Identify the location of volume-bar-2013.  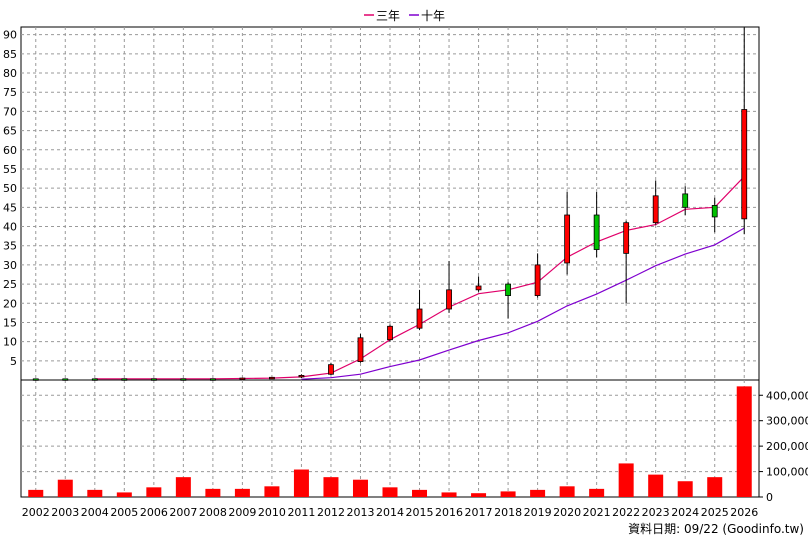
(360, 488).